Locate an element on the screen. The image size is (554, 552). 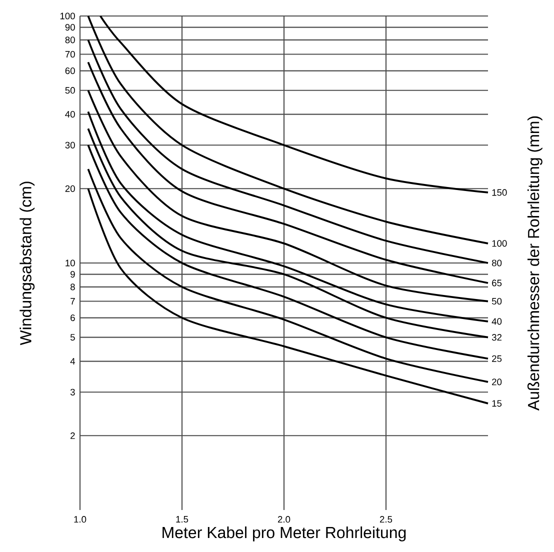
series-label: 32 is located at coordinates (497, 337).